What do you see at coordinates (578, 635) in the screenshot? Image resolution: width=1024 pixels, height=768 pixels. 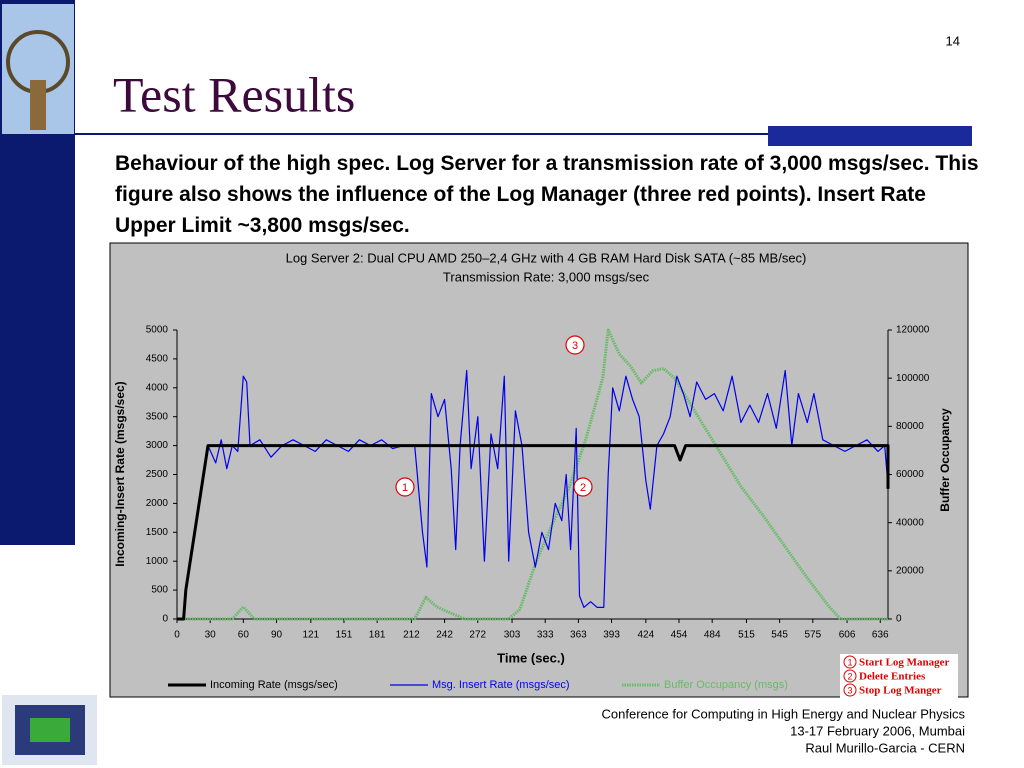 I see `x-tick-label: 363` at bounding box center [578, 635].